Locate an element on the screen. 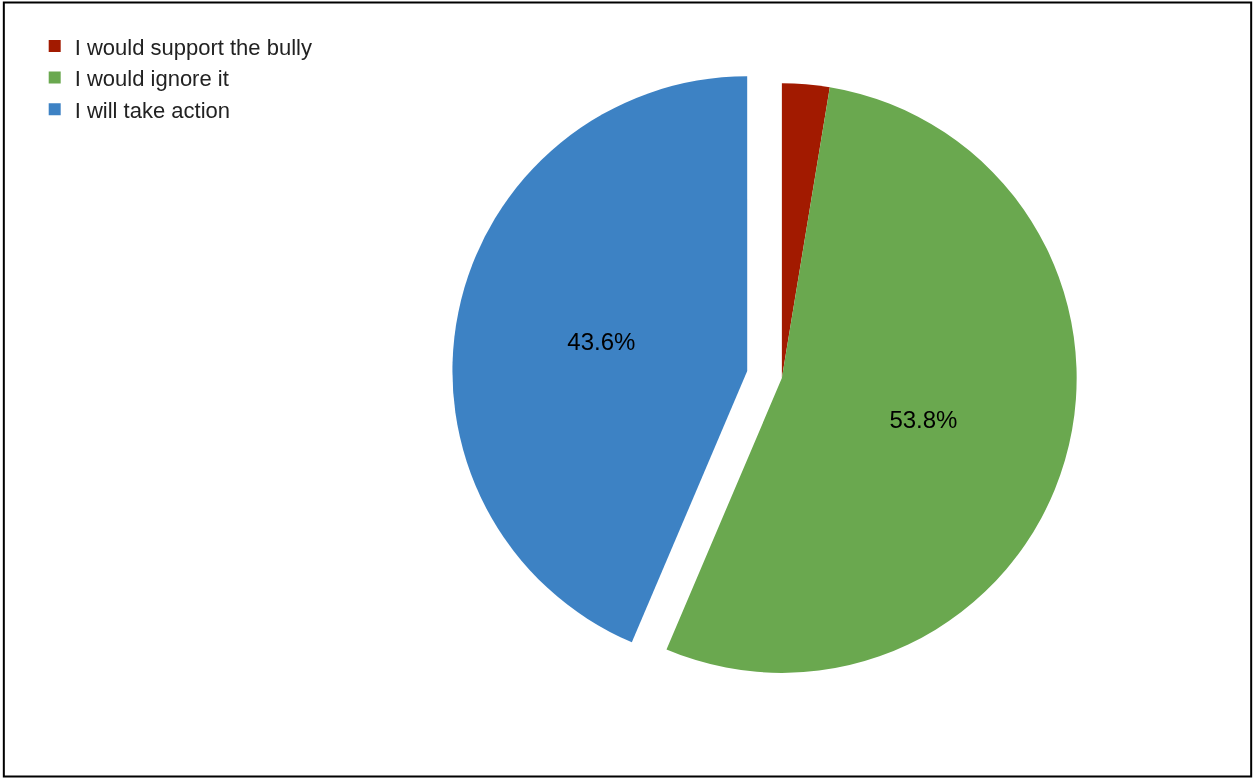 Image resolution: width=1255 pixels, height=779 pixels. legend-label: I will take action is located at coordinates (152, 110).